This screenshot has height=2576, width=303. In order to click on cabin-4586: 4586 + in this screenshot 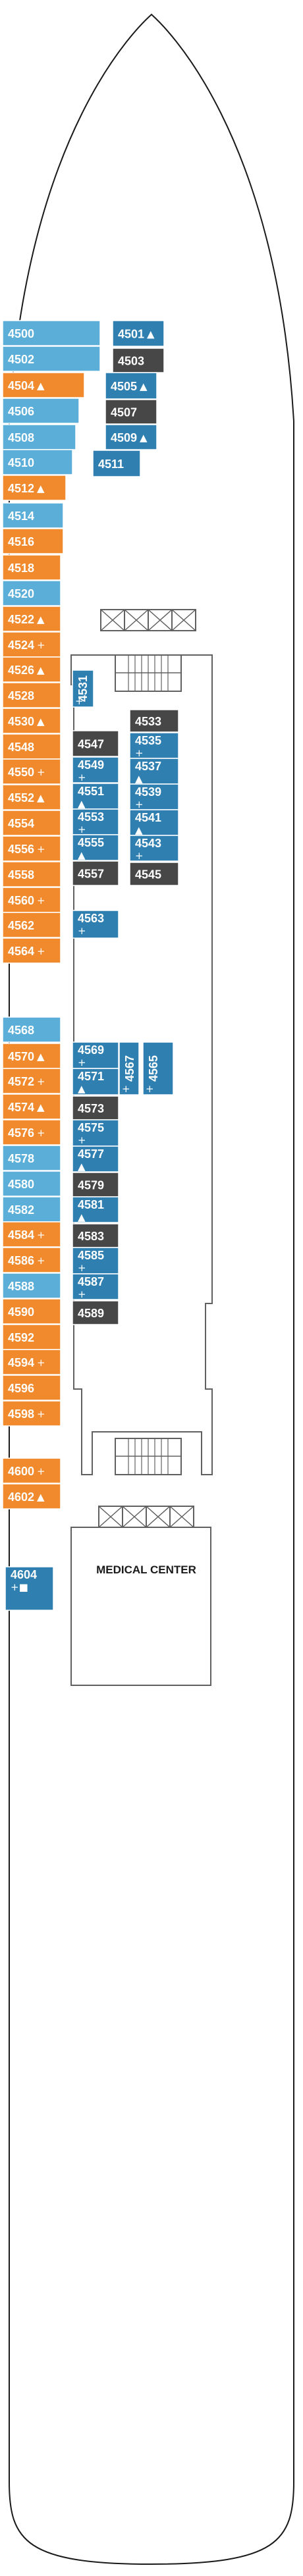, I will do `click(31, 1260)`.